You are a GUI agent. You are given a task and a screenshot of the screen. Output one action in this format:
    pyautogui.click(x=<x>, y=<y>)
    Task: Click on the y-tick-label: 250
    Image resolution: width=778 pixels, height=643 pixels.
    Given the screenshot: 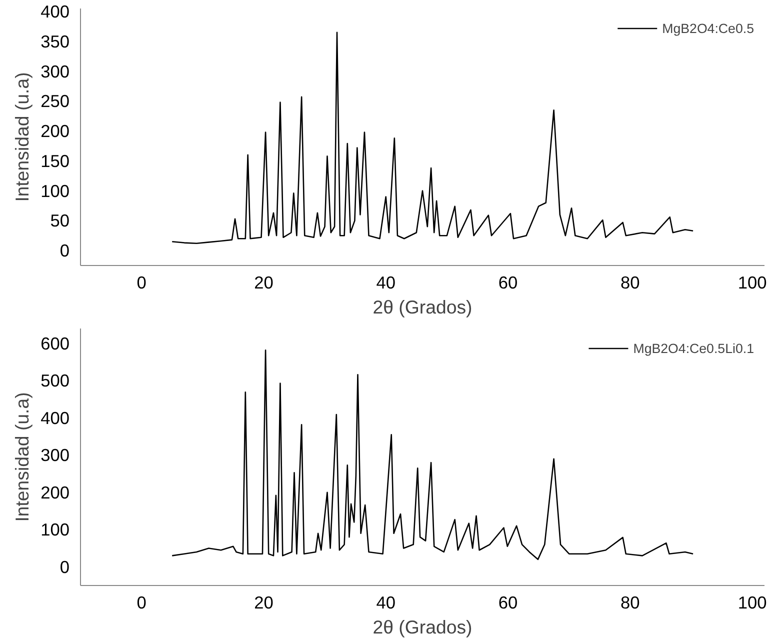 What is the action you would take?
    pyautogui.click(x=55, y=101)
    